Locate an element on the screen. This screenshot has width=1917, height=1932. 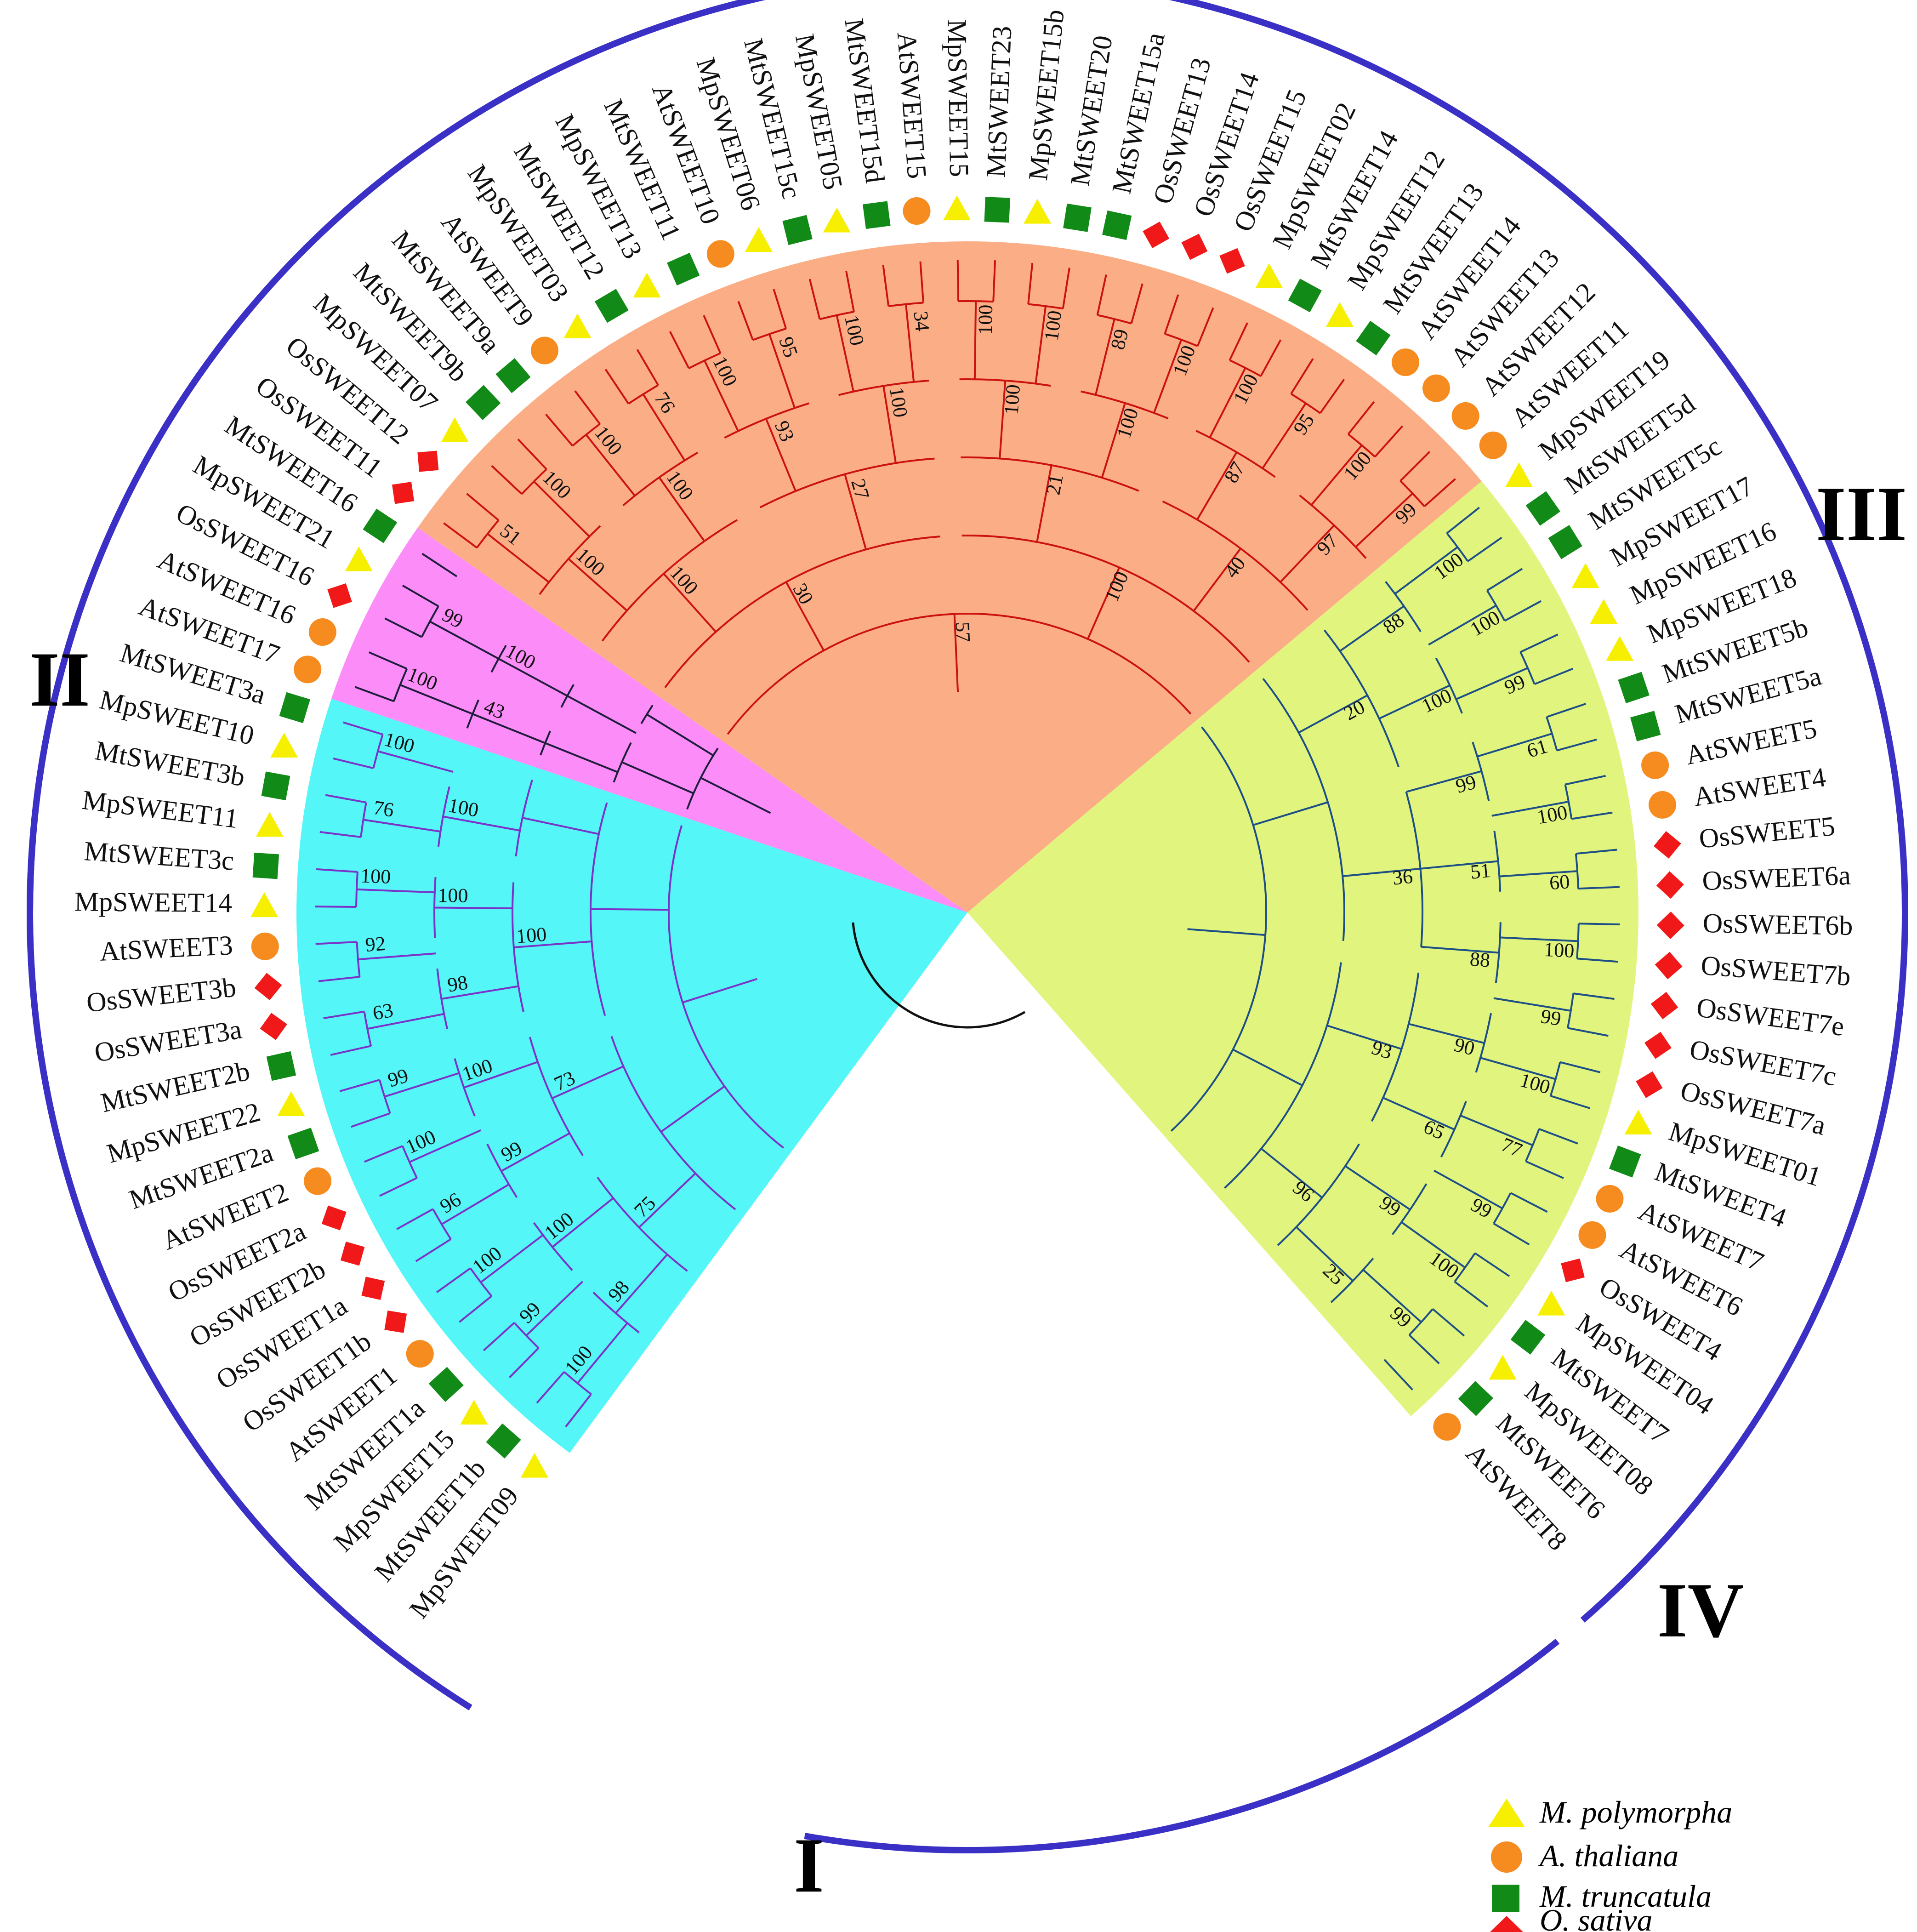
leaf-label: OsSWEET6b is located at coordinates (1777, 924).